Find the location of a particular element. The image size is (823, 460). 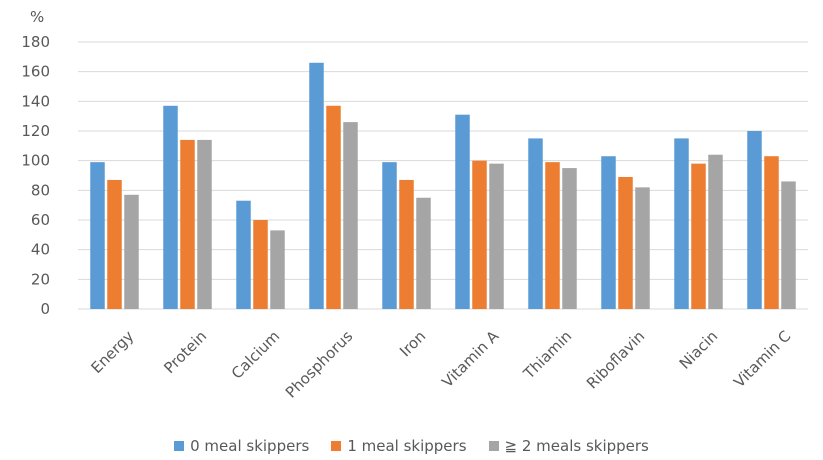

legend-item: 0 meal skippers is located at coordinates (241, 446).